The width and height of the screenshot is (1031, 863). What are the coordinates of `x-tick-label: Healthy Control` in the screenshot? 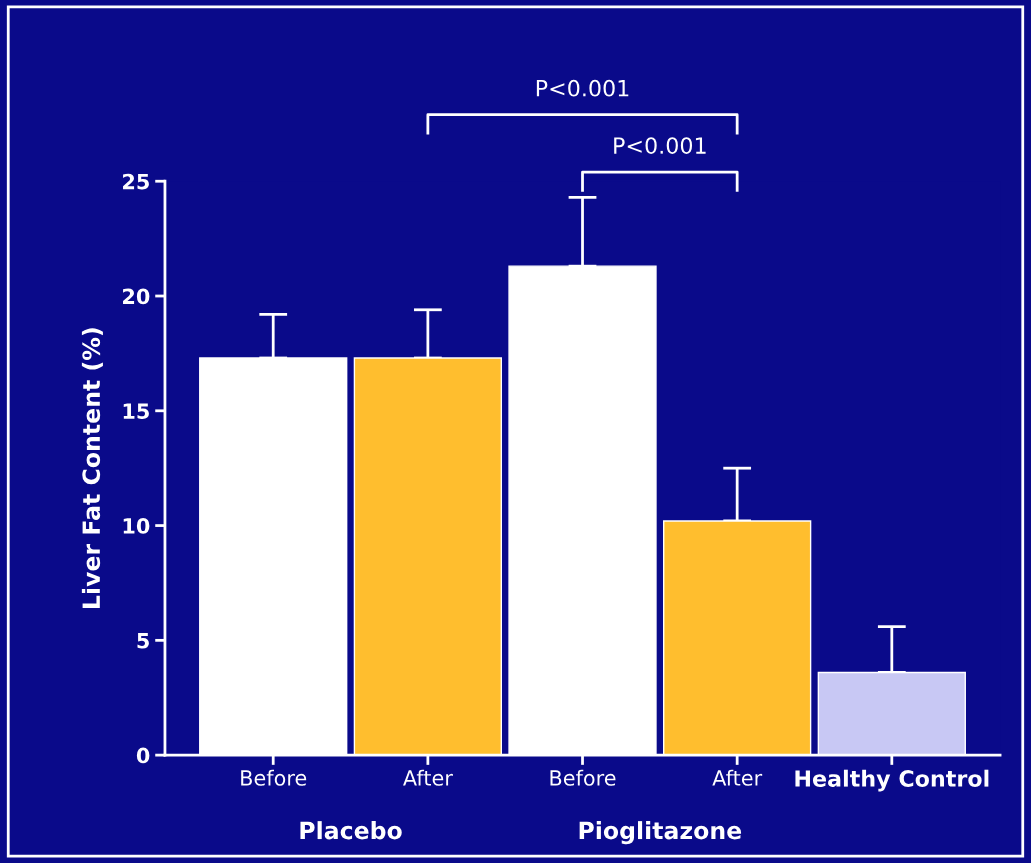 It's located at (892, 780).